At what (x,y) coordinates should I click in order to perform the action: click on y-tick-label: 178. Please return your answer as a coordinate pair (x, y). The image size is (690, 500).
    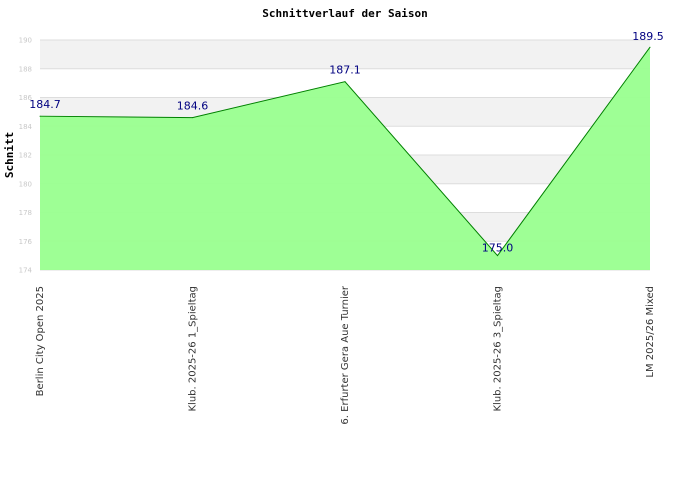
    Looking at the image, I should click on (25, 213).